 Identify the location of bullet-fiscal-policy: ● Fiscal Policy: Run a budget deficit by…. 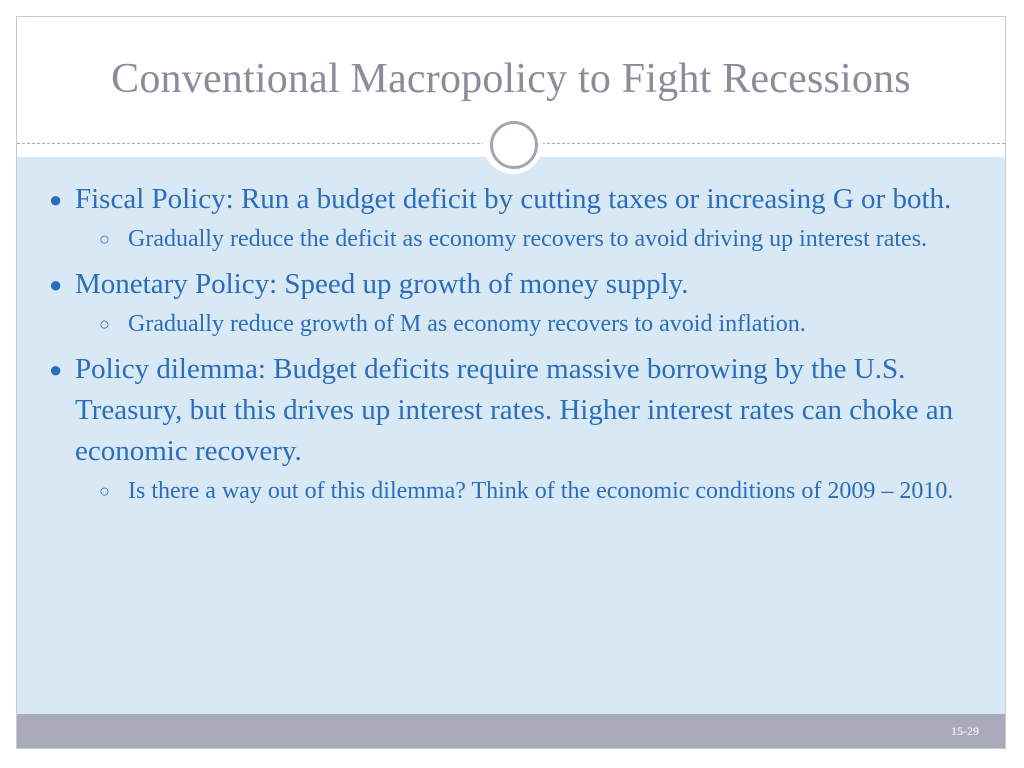
(512, 199).